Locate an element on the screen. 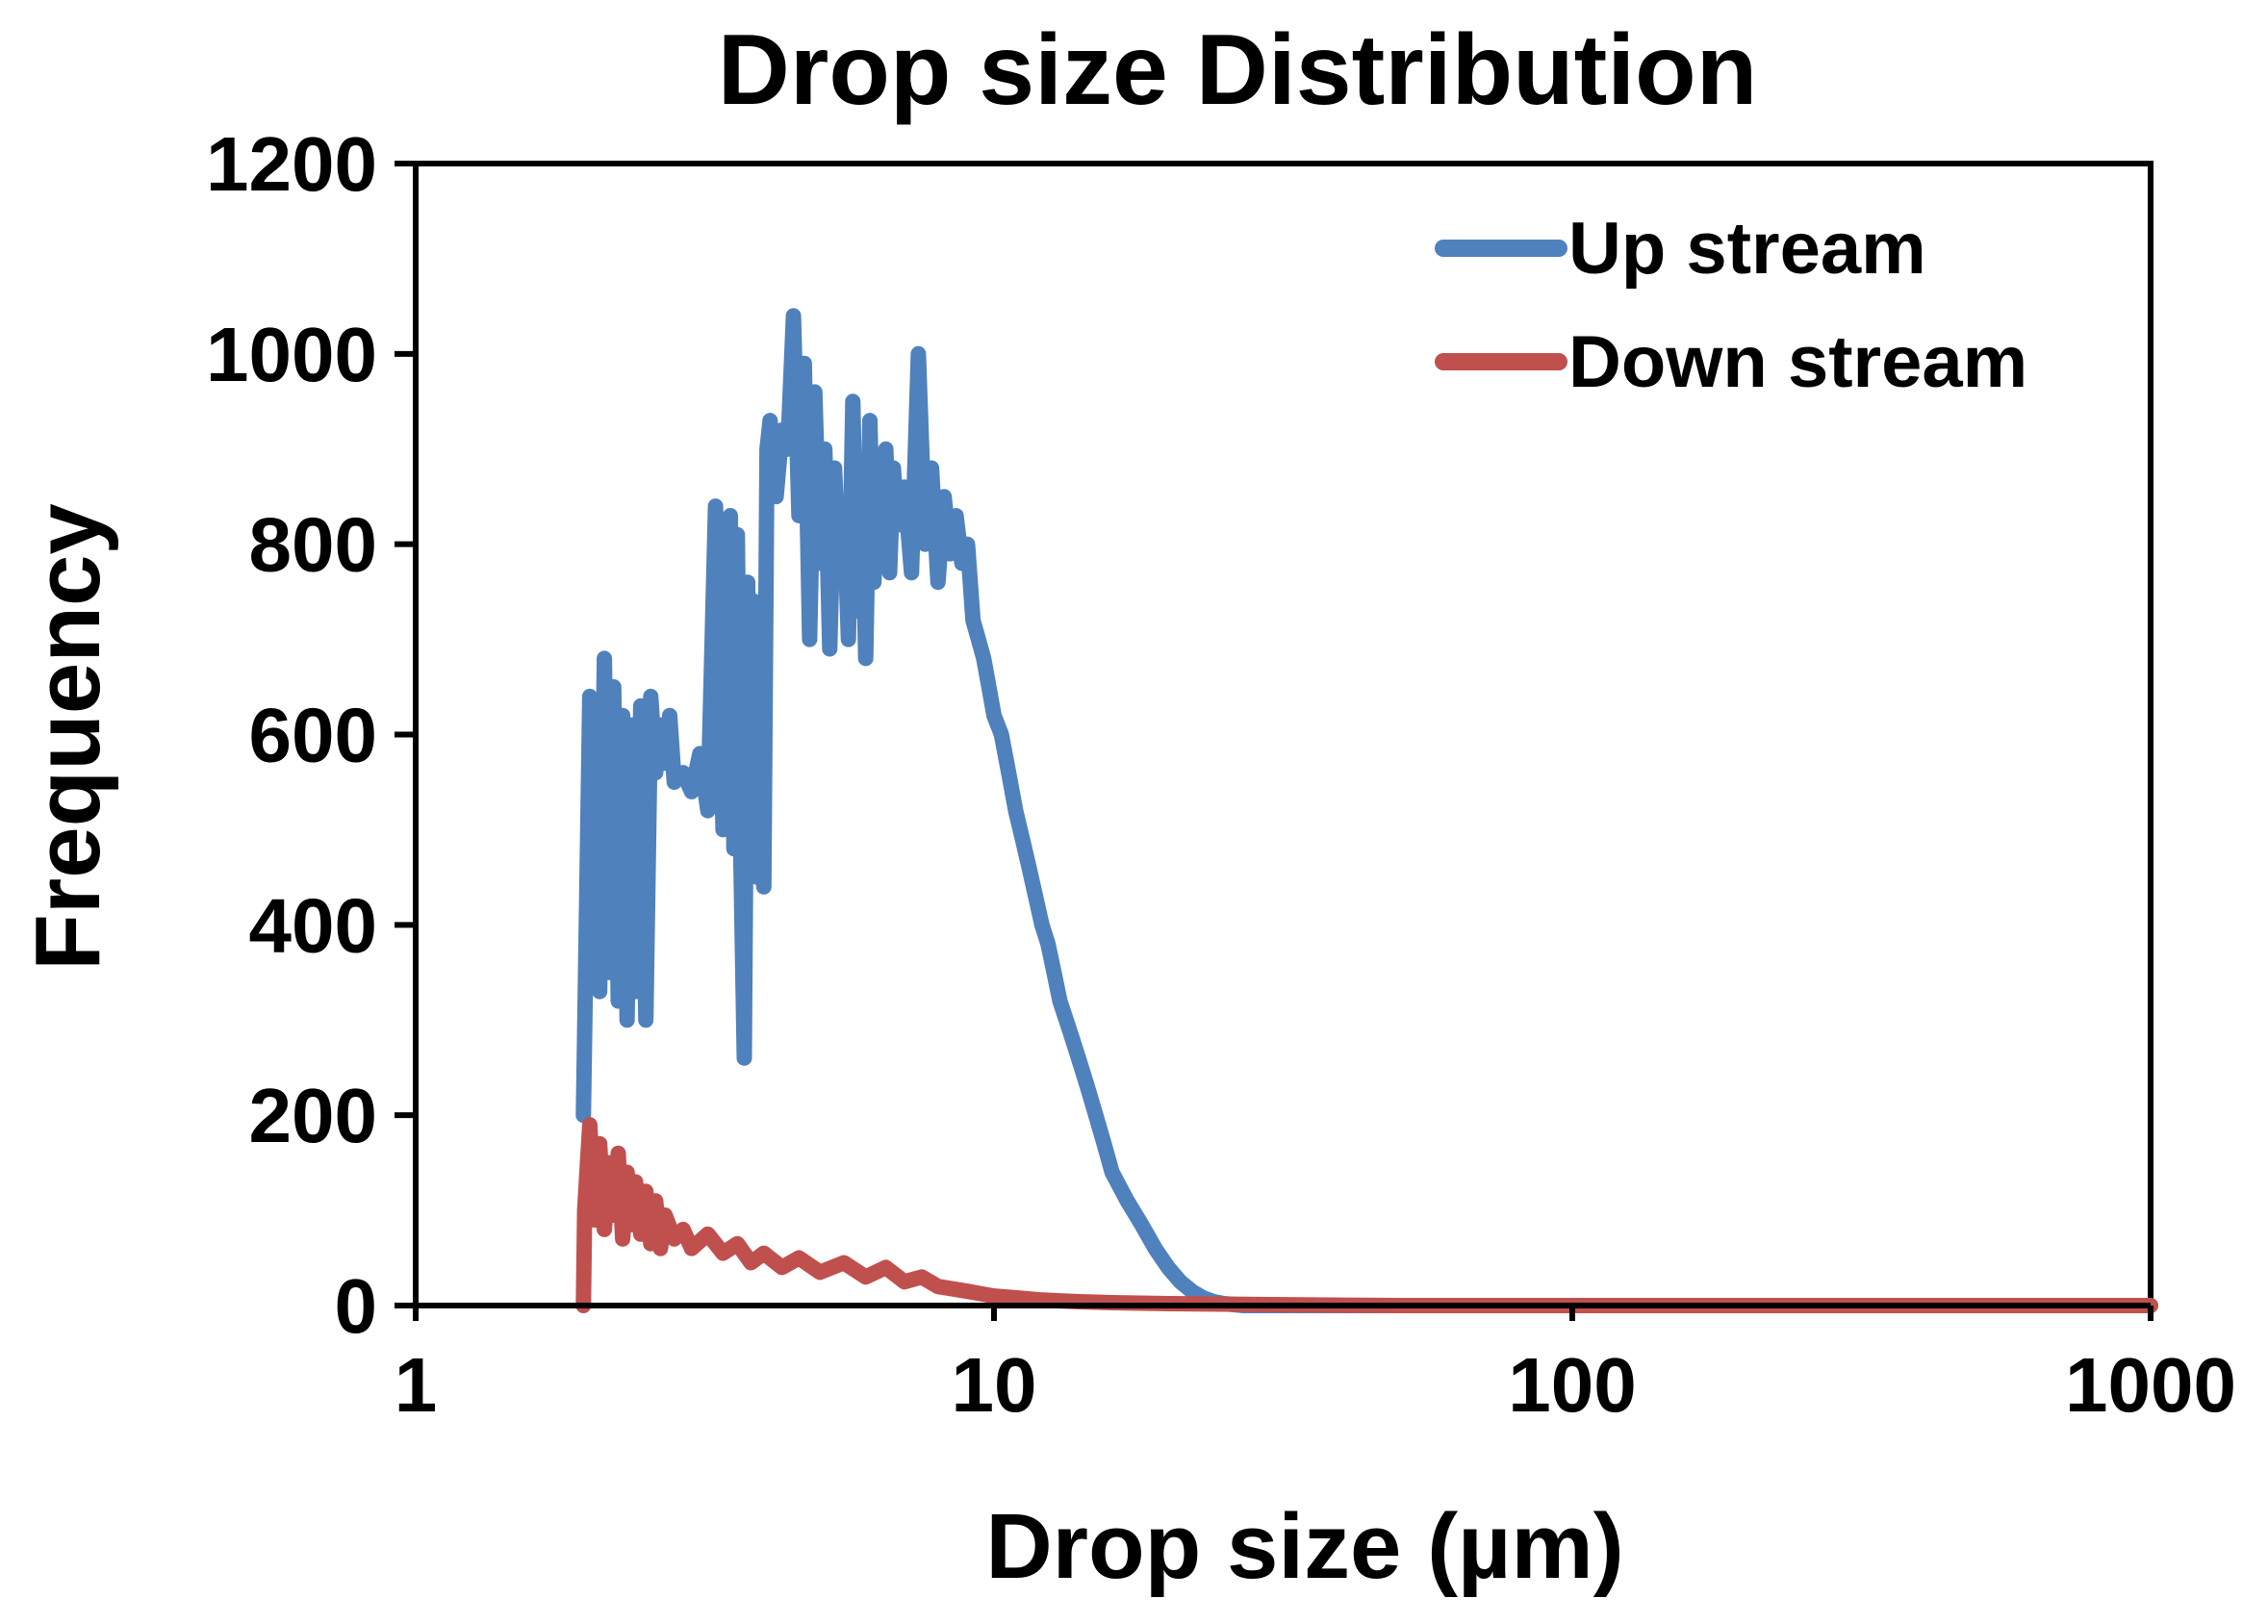 This screenshot has height=1624, width=2268. y-tick-label: 600 is located at coordinates (313, 735).